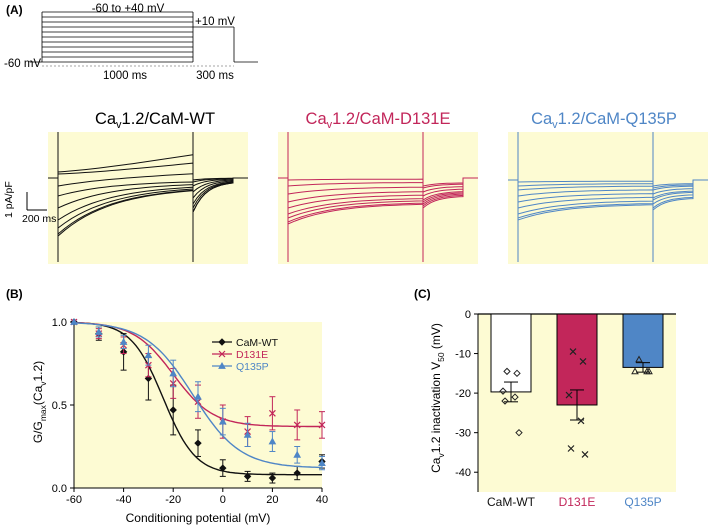 The height and width of the screenshot is (528, 709). Describe the element at coordinates (252, 355) in the screenshot. I see `chart-b-legend-label-d131e: D131E` at that location.